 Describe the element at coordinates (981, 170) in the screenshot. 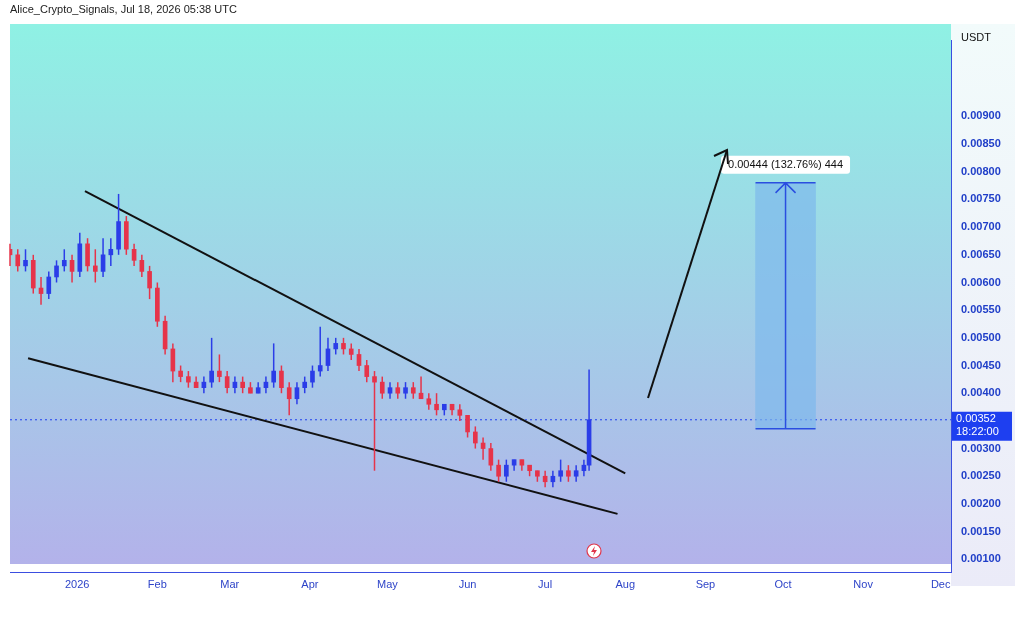

I see `y-tick-label: 0.00800` at that location.